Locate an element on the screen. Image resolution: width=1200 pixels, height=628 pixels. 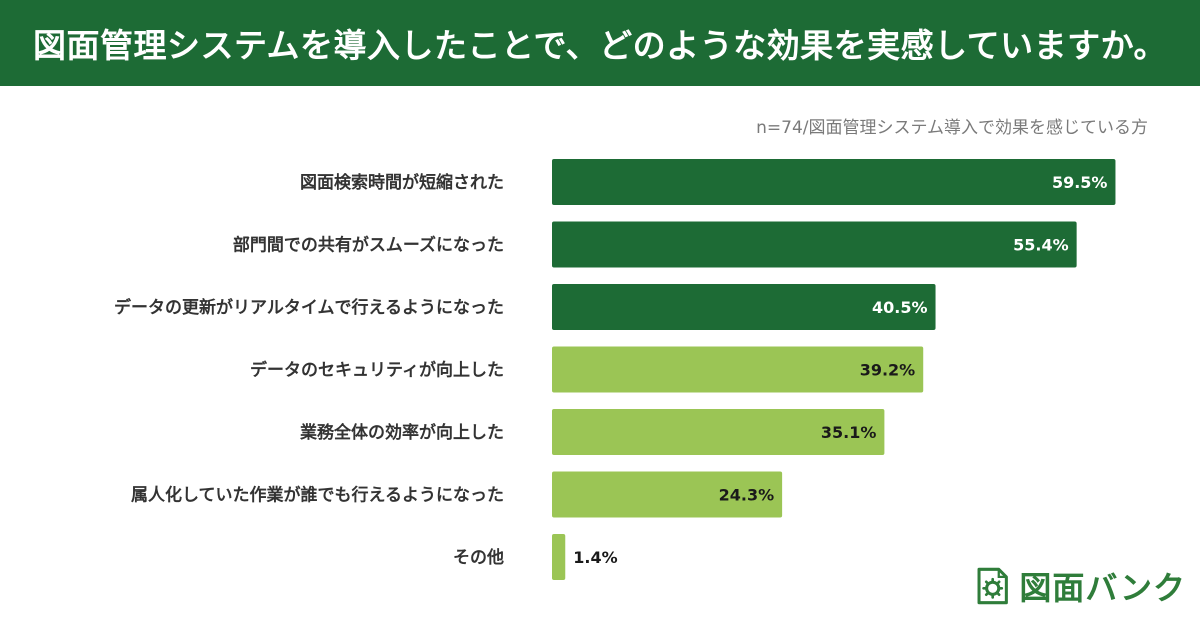
category-label: データのセキュリティが向上した is located at coordinates (377, 370).